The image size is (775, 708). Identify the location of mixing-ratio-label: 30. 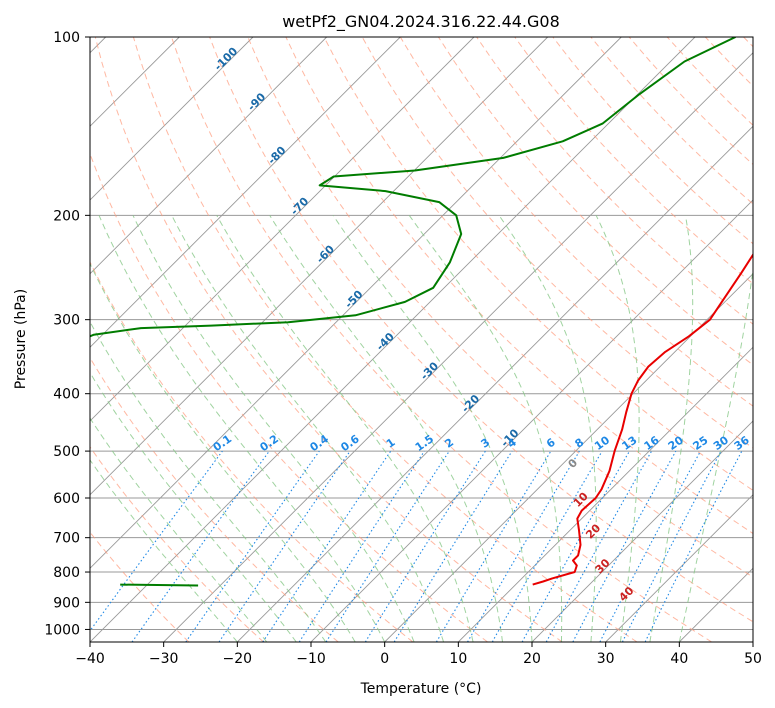
(721, 443).